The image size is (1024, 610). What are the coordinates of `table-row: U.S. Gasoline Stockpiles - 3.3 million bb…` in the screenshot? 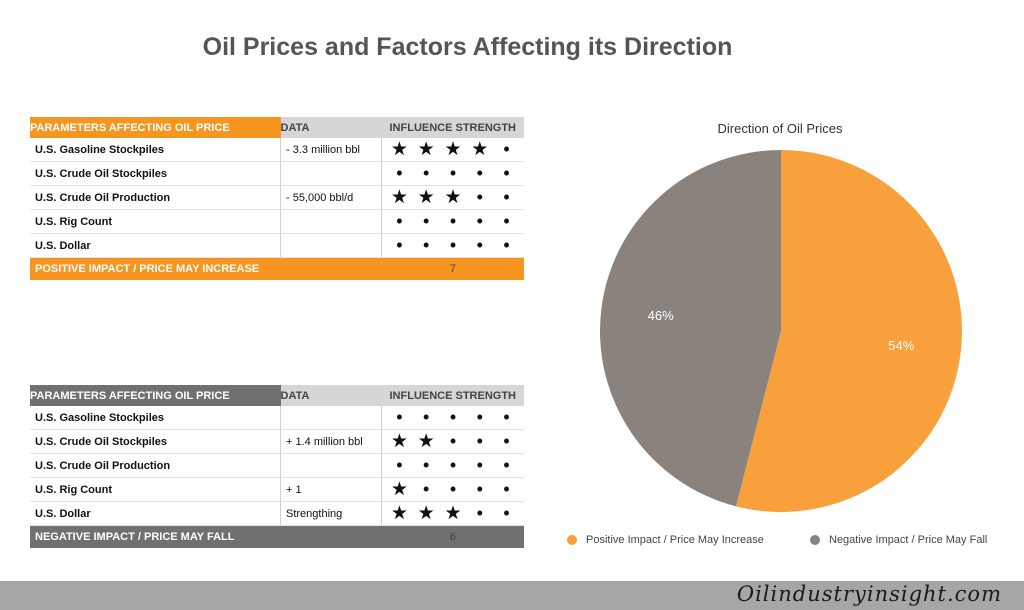 It's located at (277, 150).